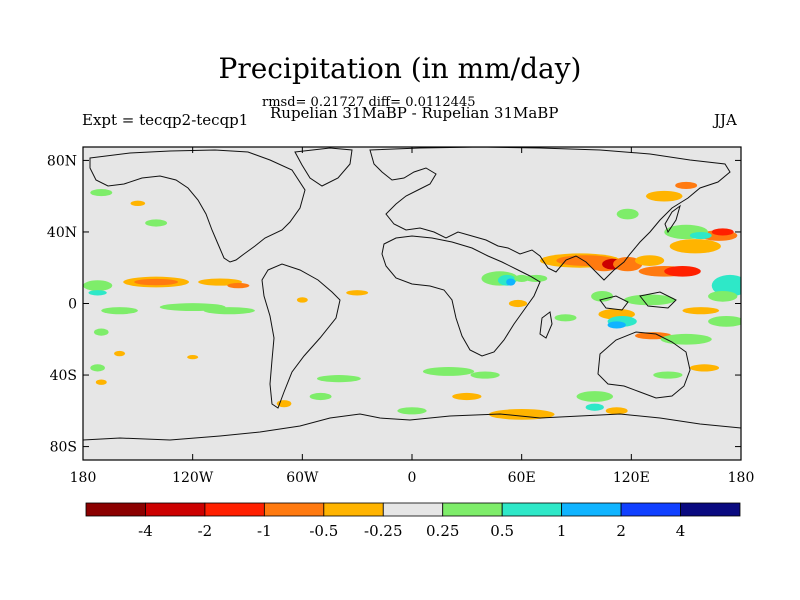  I want to click on coast-eurasia, so click(550, 214).